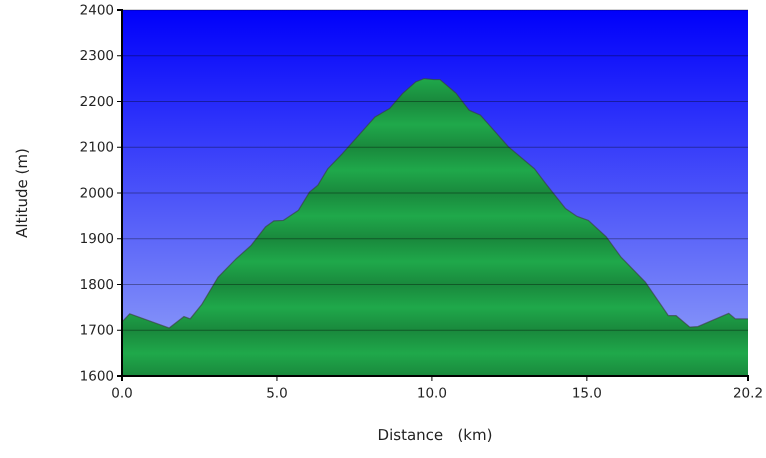  I want to click on y-tick-label: 2200, so click(97, 102).